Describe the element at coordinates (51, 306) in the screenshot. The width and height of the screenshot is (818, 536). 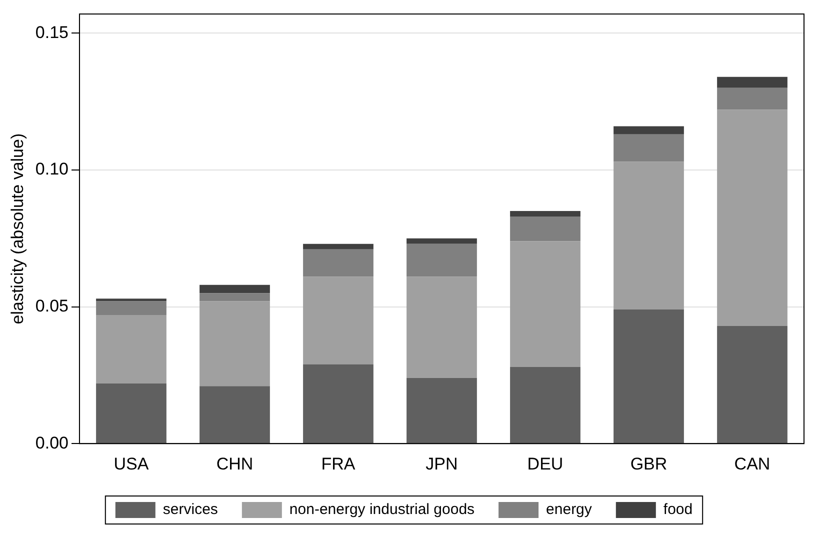
I see `y-tick-label: 0.05` at that location.